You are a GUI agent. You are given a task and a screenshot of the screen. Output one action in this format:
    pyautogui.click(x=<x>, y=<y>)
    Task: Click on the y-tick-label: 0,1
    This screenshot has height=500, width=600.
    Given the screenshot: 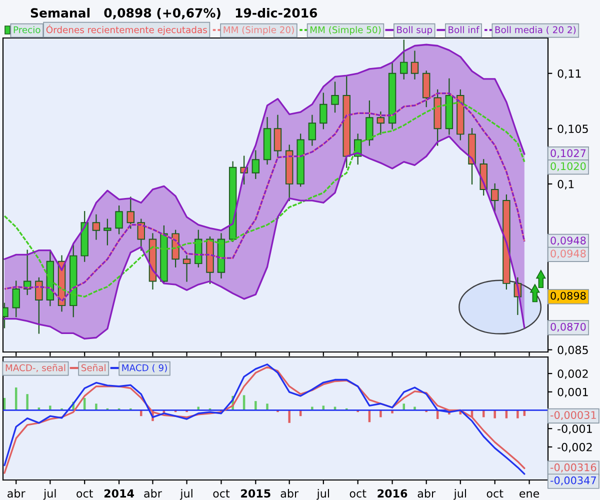 What is the action you would take?
    pyautogui.click(x=566, y=185)
    